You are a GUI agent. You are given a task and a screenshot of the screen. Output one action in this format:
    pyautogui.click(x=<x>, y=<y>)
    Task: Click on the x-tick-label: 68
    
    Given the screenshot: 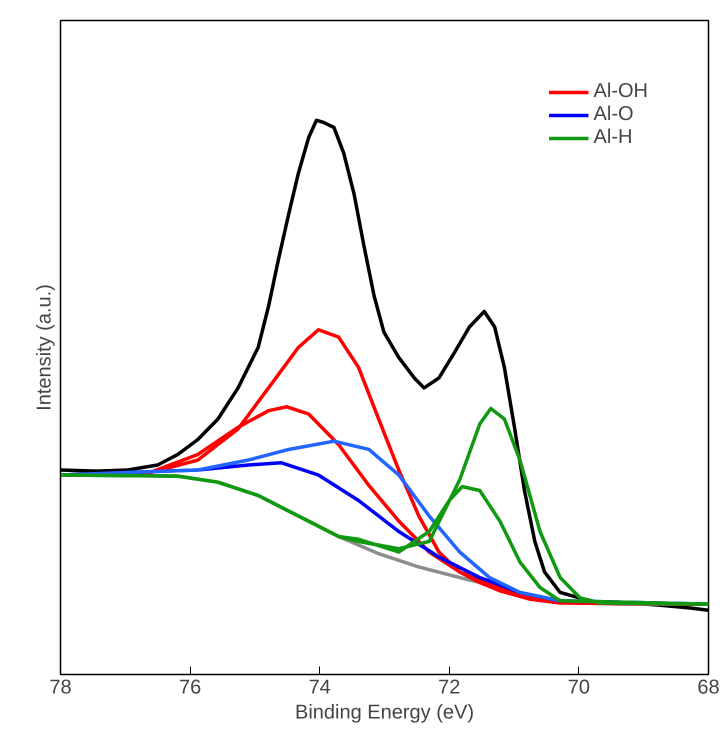 What is the action you would take?
    pyautogui.click(x=708, y=687)
    